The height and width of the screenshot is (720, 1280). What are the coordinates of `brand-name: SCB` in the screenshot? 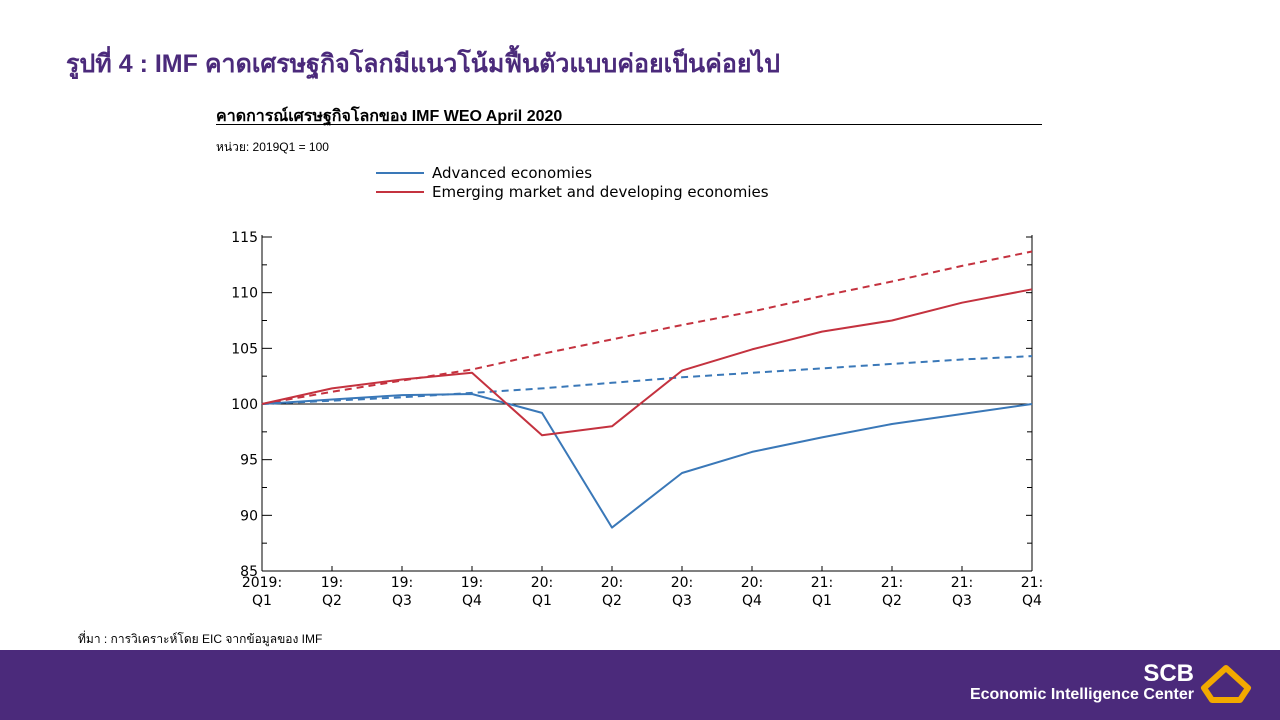 It's located at (1168, 673).